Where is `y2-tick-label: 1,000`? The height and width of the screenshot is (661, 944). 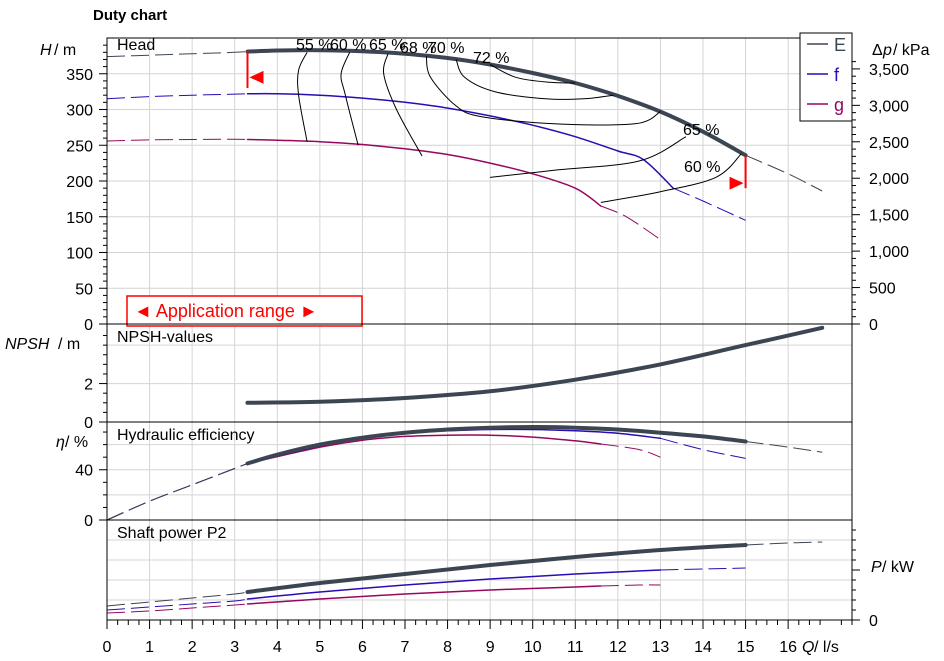 y2-tick-label: 1,000 is located at coordinates (889, 252).